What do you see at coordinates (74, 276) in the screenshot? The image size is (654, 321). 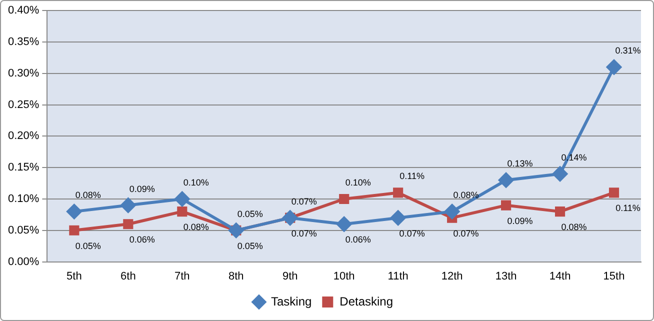 I see `x-tick-label: 5th` at bounding box center [74, 276].